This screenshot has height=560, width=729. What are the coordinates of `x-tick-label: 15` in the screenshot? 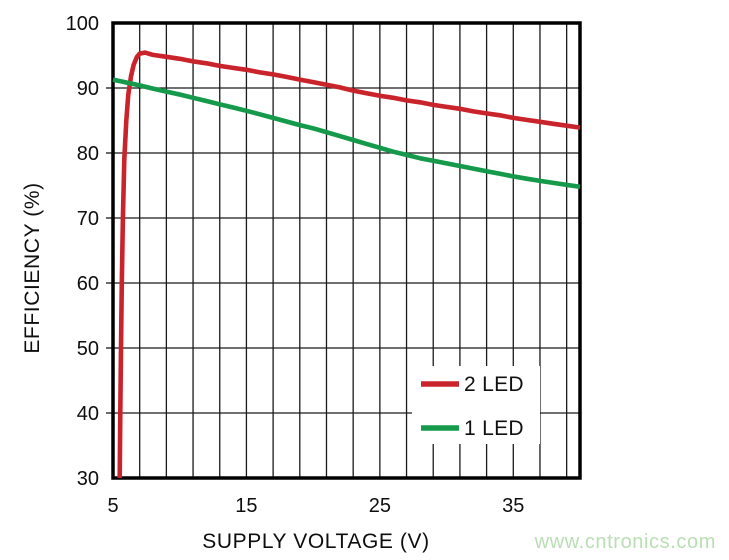 It's located at (246, 506).